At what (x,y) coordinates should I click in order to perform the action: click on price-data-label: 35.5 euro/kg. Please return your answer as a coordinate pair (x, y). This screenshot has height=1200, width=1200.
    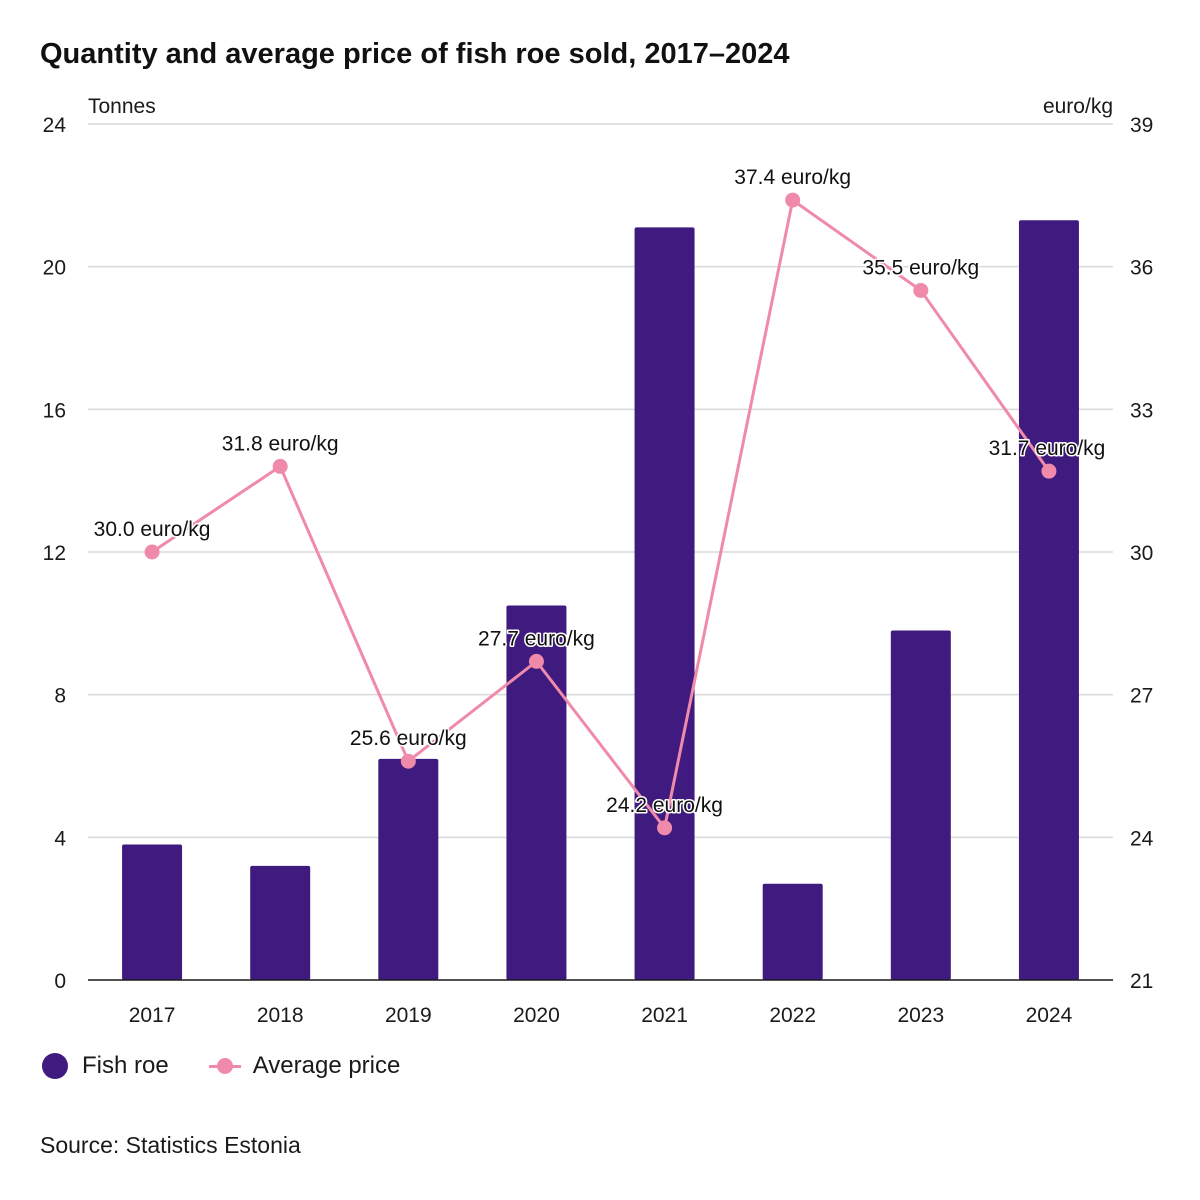
    Looking at the image, I should click on (920, 267).